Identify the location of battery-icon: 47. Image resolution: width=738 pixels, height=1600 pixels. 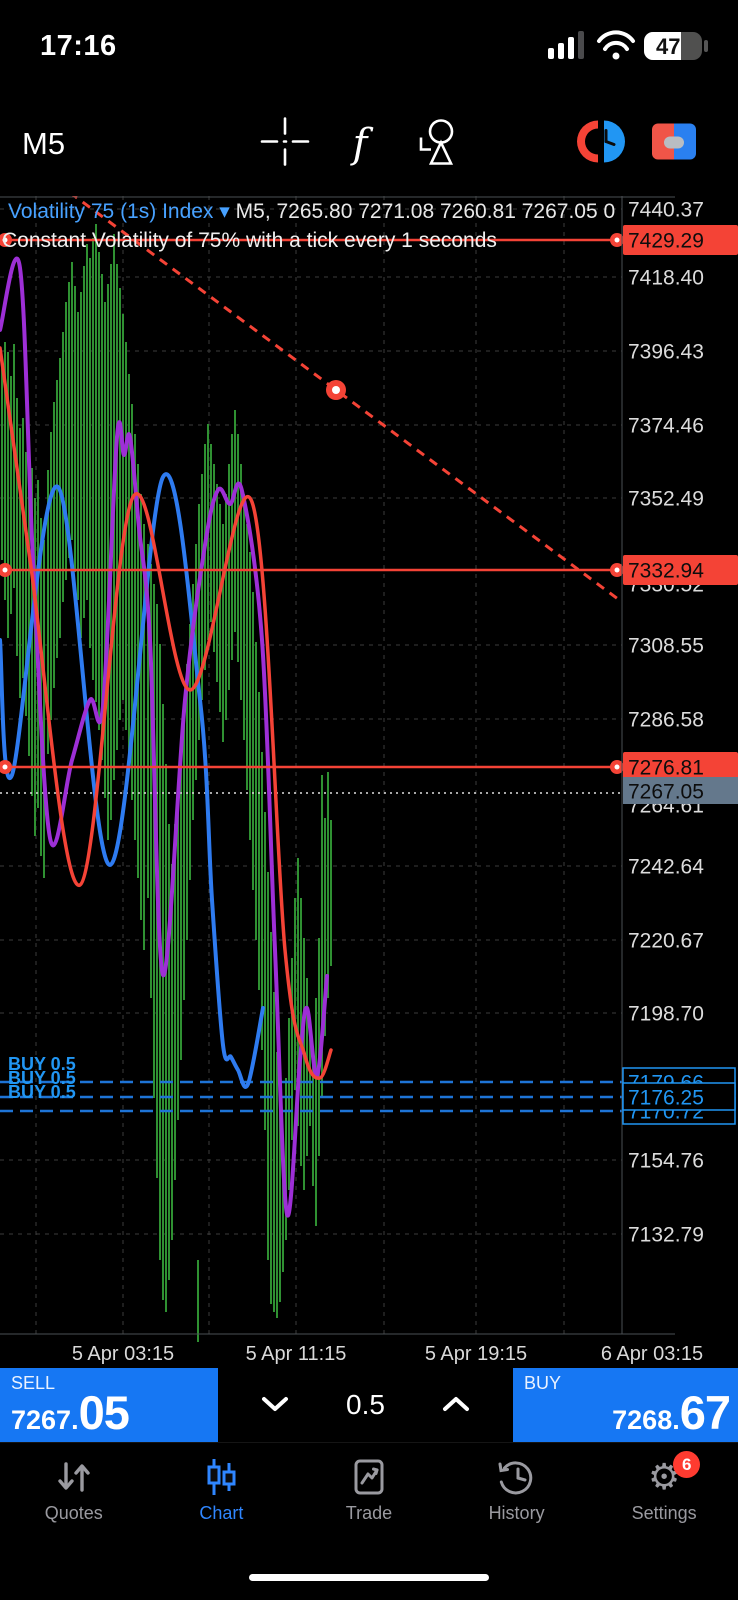
(676, 46).